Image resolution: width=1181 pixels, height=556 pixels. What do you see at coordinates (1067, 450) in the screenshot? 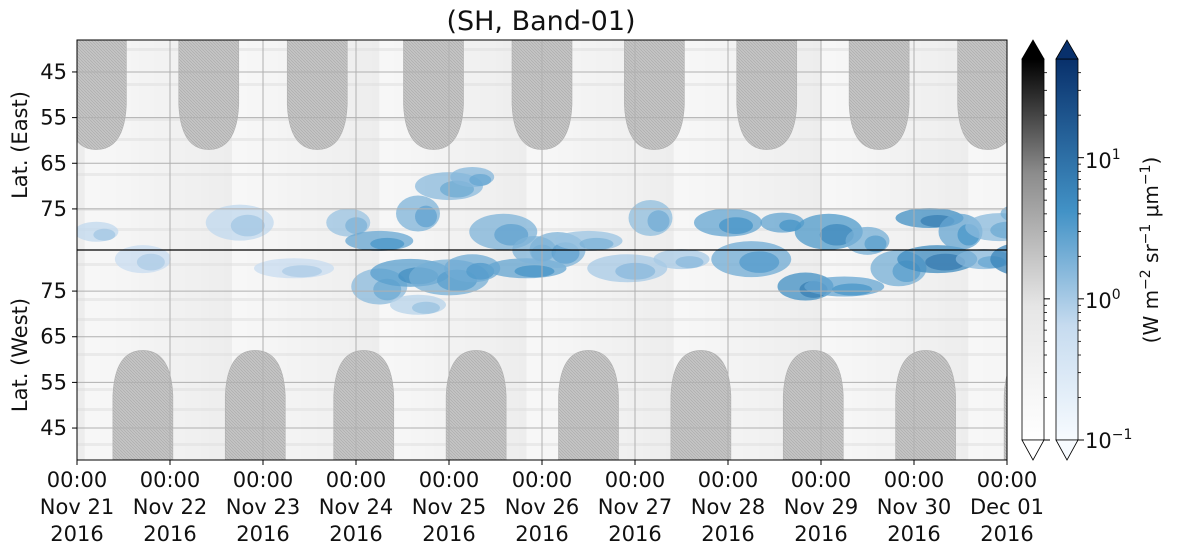
I see `blue-colorbar-extend-bottom` at bounding box center [1067, 450].